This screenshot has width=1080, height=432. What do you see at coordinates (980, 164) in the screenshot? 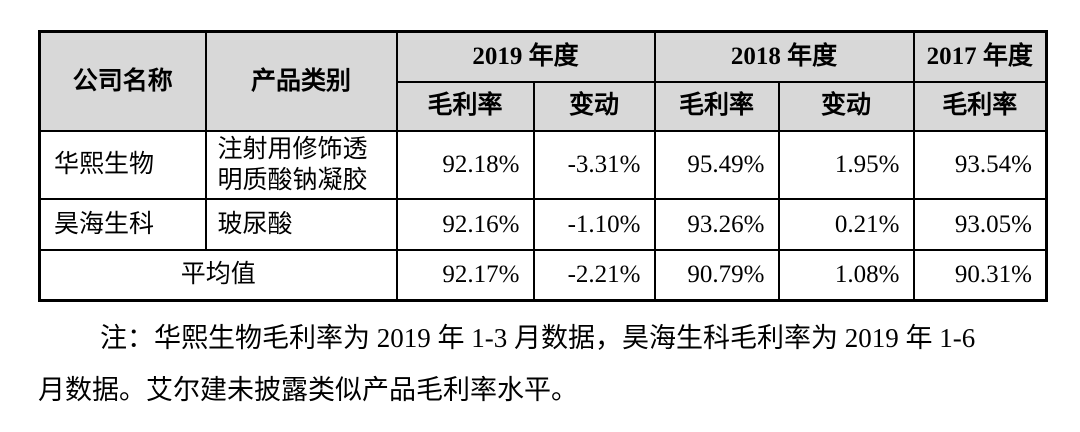
I see `margin-2017: 93.54%` at bounding box center [980, 164].